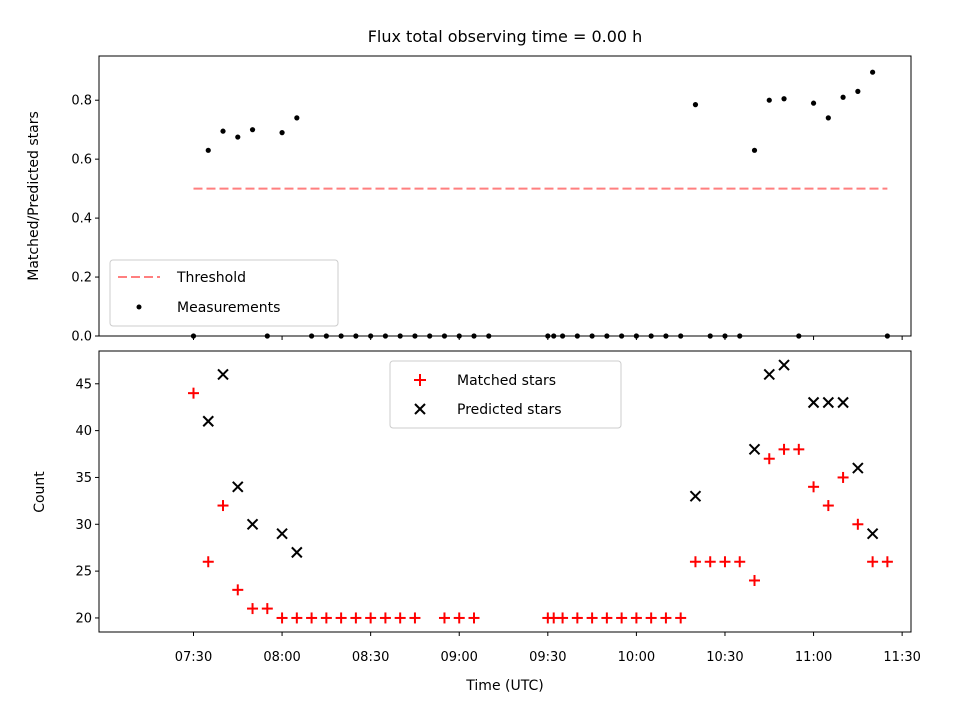 This screenshot has height=720, width=960. Describe the element at coordinates (211, 278) in the screenshot. I see `threshold-legend-label: Threshold` at that location.